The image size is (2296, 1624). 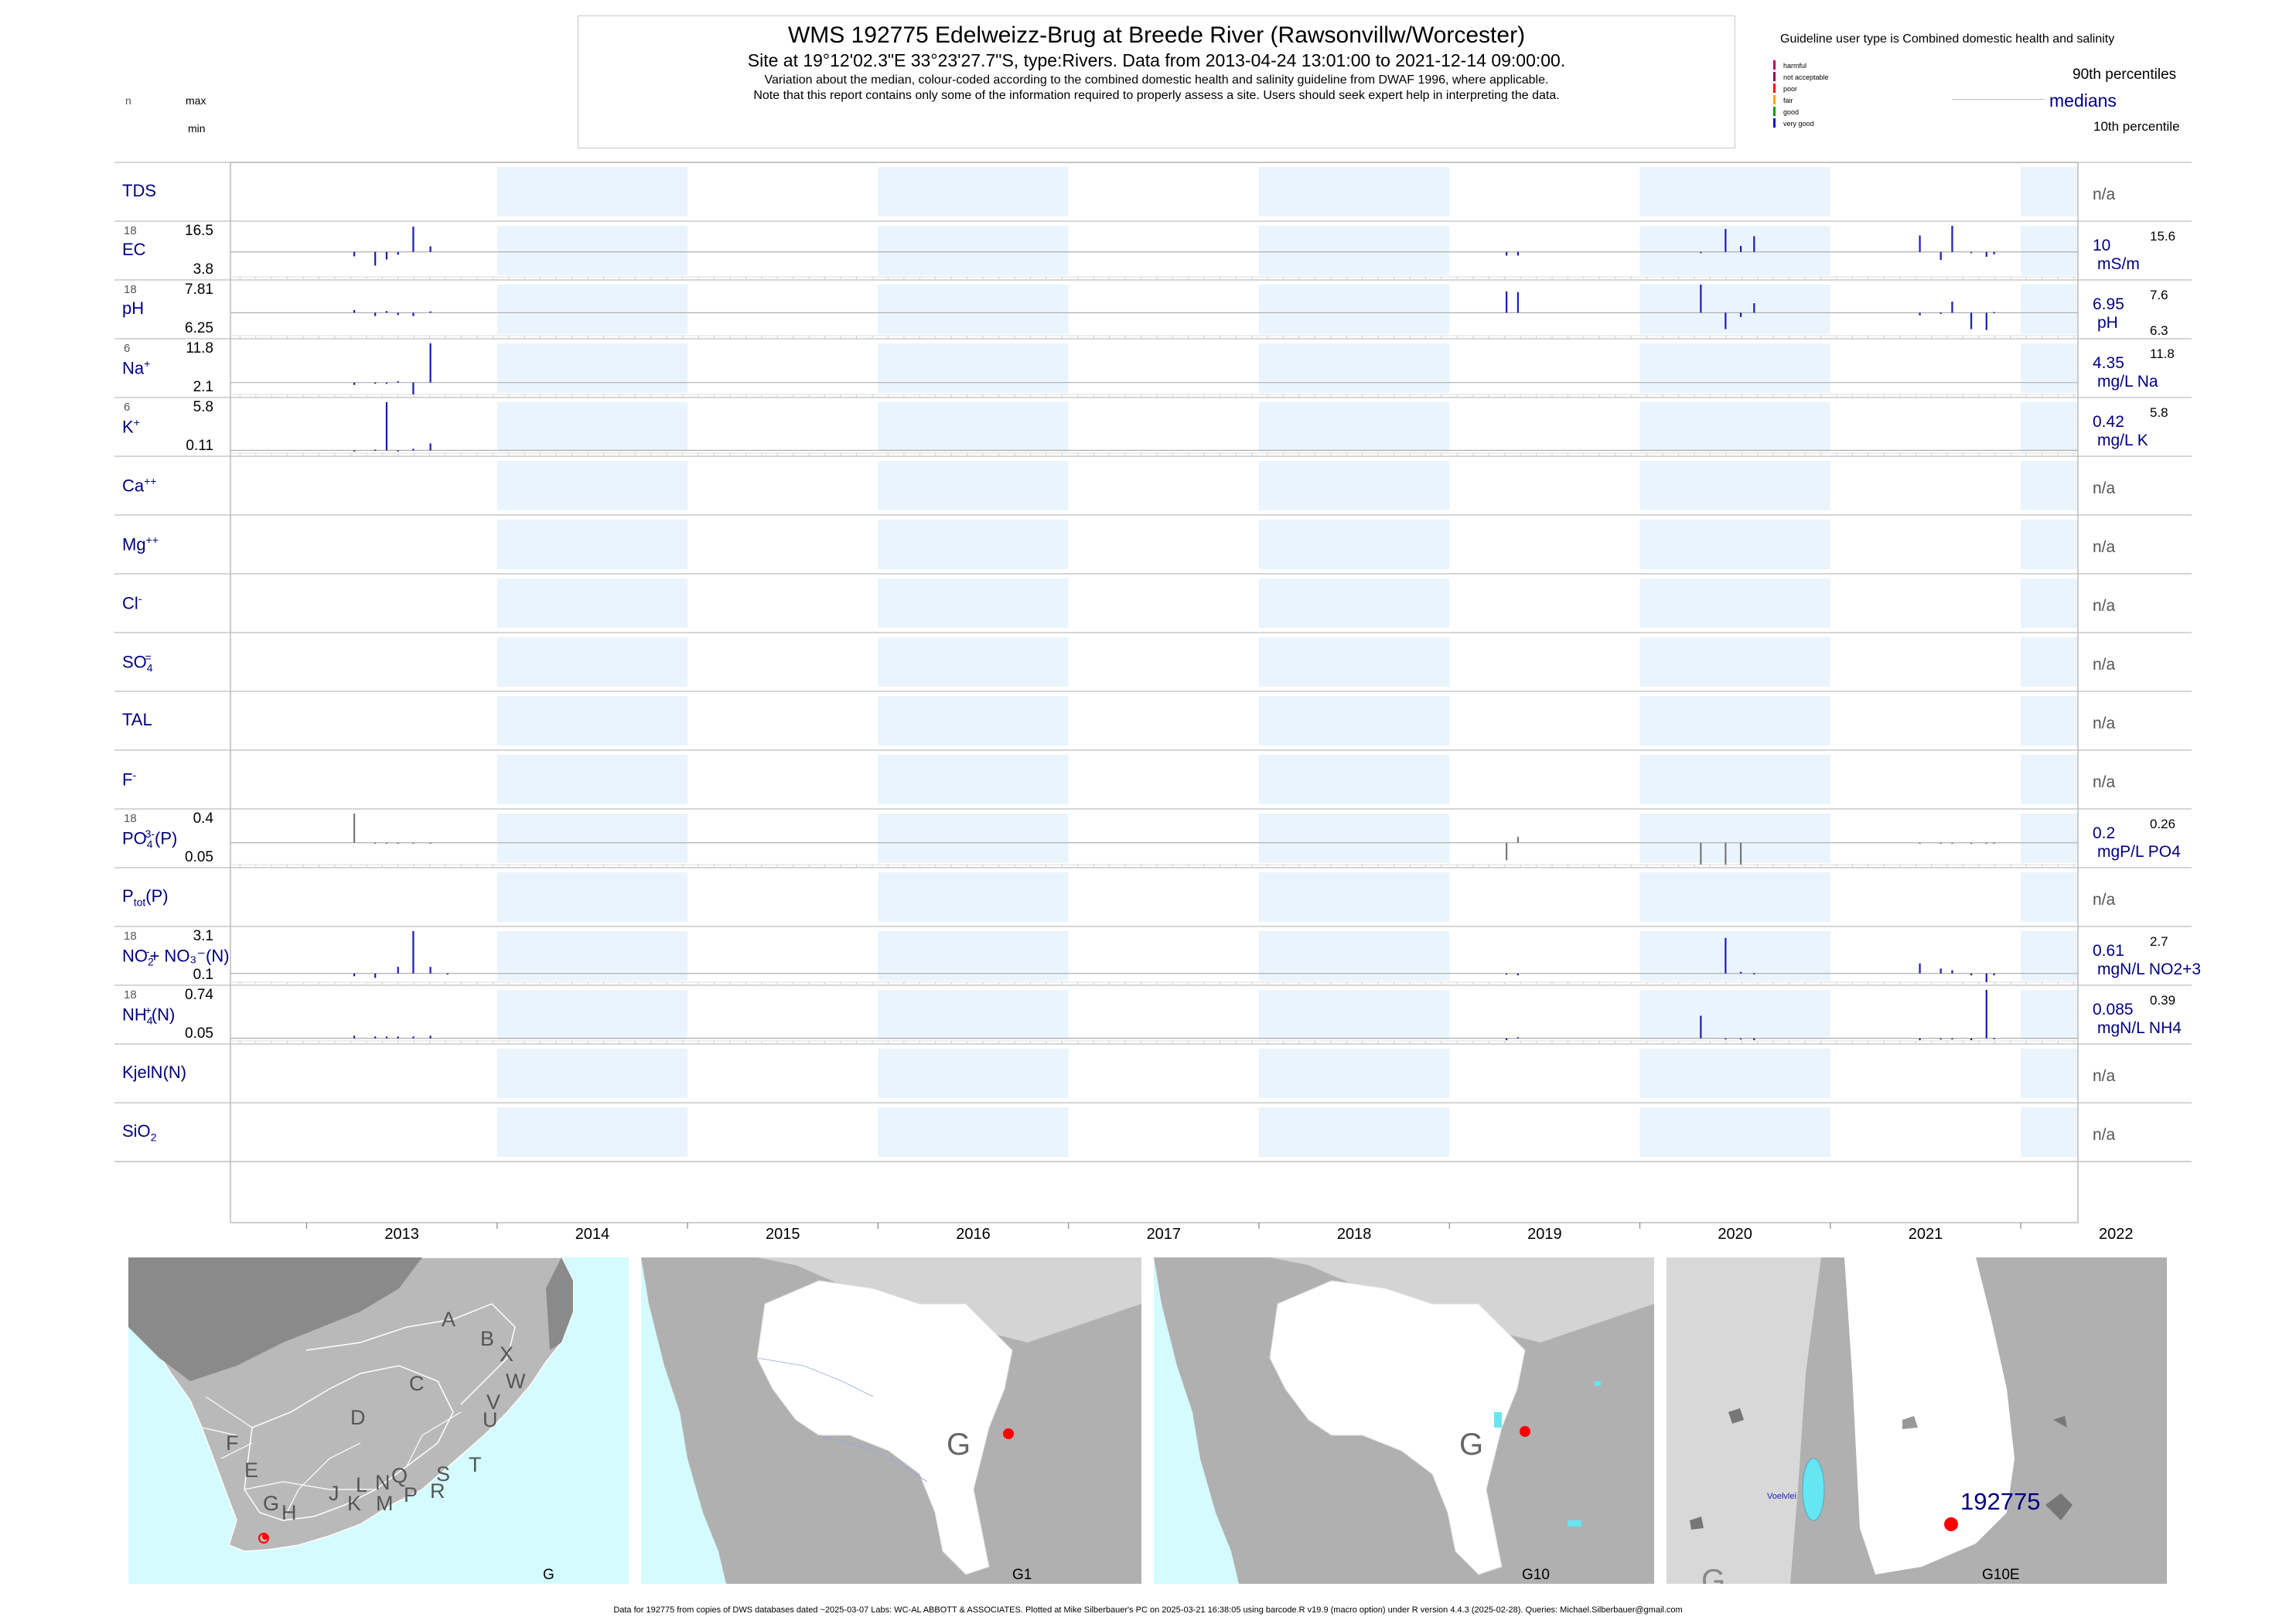 I want to click on map-g10e: Voelvlei 192775 G G10E, so click(x=1917, y=1420).